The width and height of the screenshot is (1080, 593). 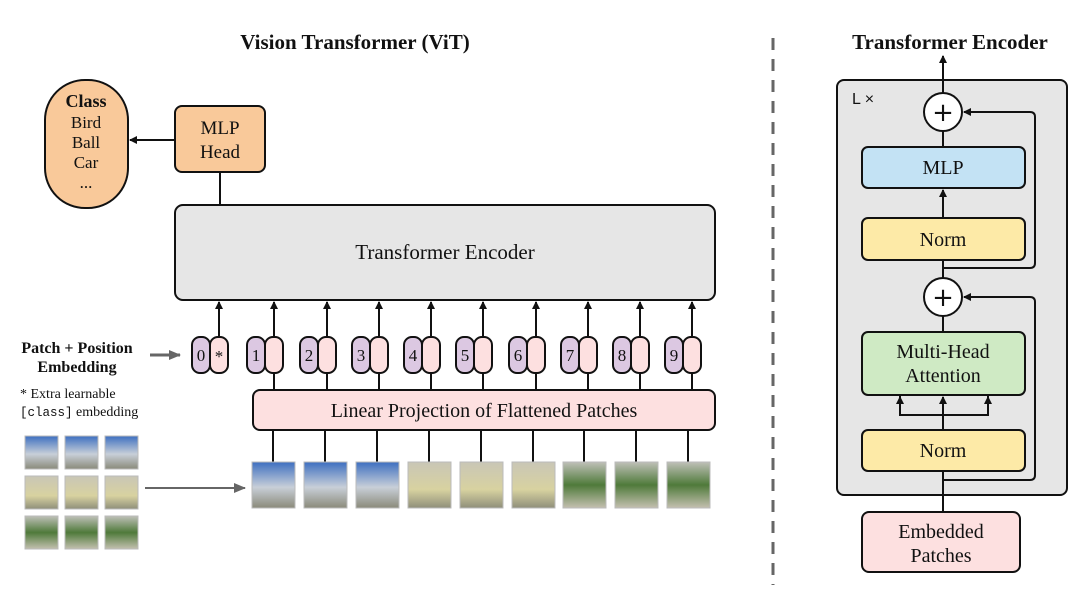 I want to click on attention-box, so click(x=943, y=363).